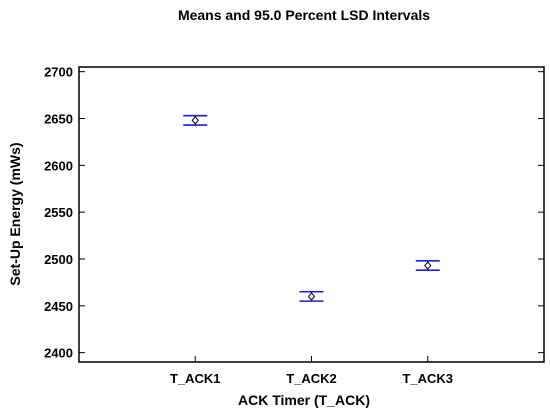 The width and height of the screenshot is (550, 414). Describe the element at coordinates (15, 213) in the screenshot. I see `y-axis-label: Set-Up Energy (mWs)` at that location.